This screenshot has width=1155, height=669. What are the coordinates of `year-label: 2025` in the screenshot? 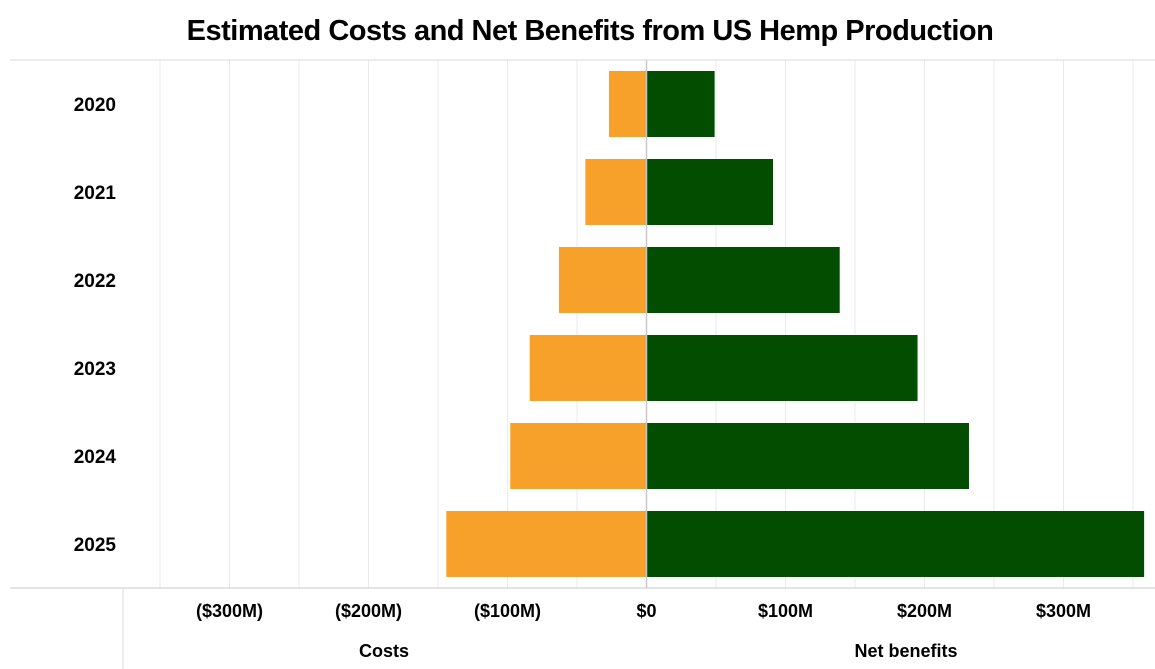 It's located at (95, 545).